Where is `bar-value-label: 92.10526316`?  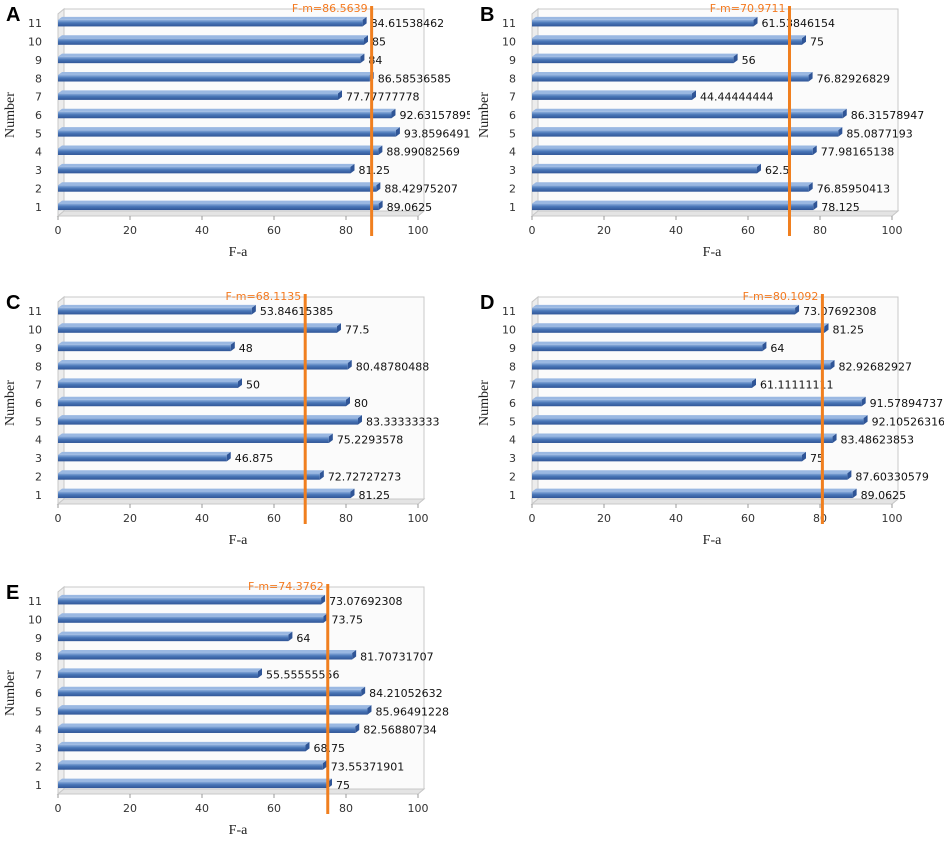 bar-value-label: 92.10526316 is located at coordinates (908, 421).